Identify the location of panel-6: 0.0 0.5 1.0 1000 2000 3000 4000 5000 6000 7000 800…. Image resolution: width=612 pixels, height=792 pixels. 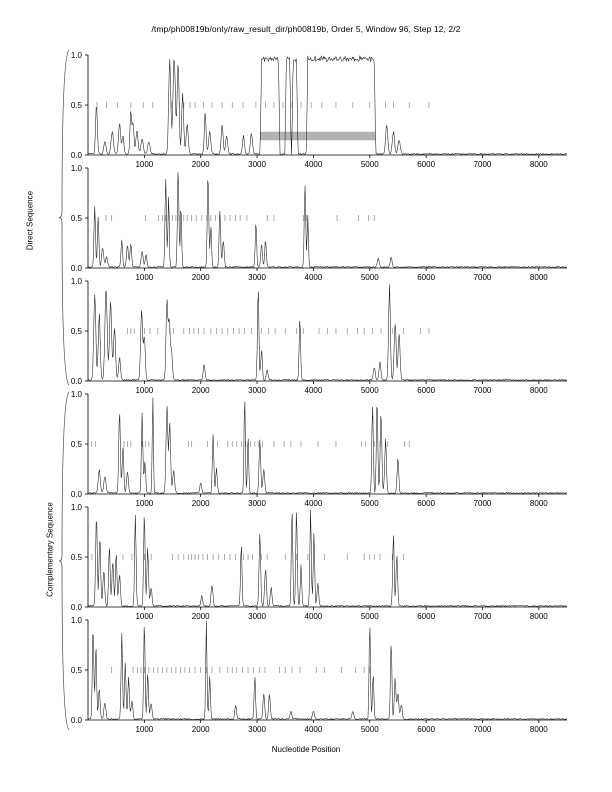
(319, 675).